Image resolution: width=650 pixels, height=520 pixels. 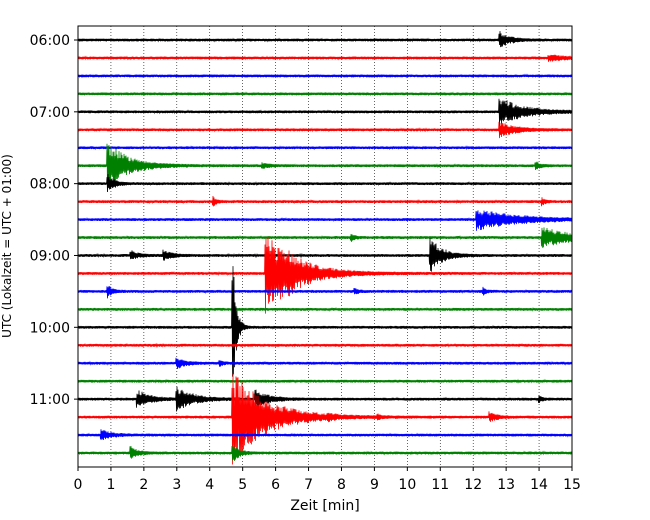 What do you see at coordinates (110, 485) in the screenshot?
I see `x-tick-label: 1` at bounding box center [110, 485].